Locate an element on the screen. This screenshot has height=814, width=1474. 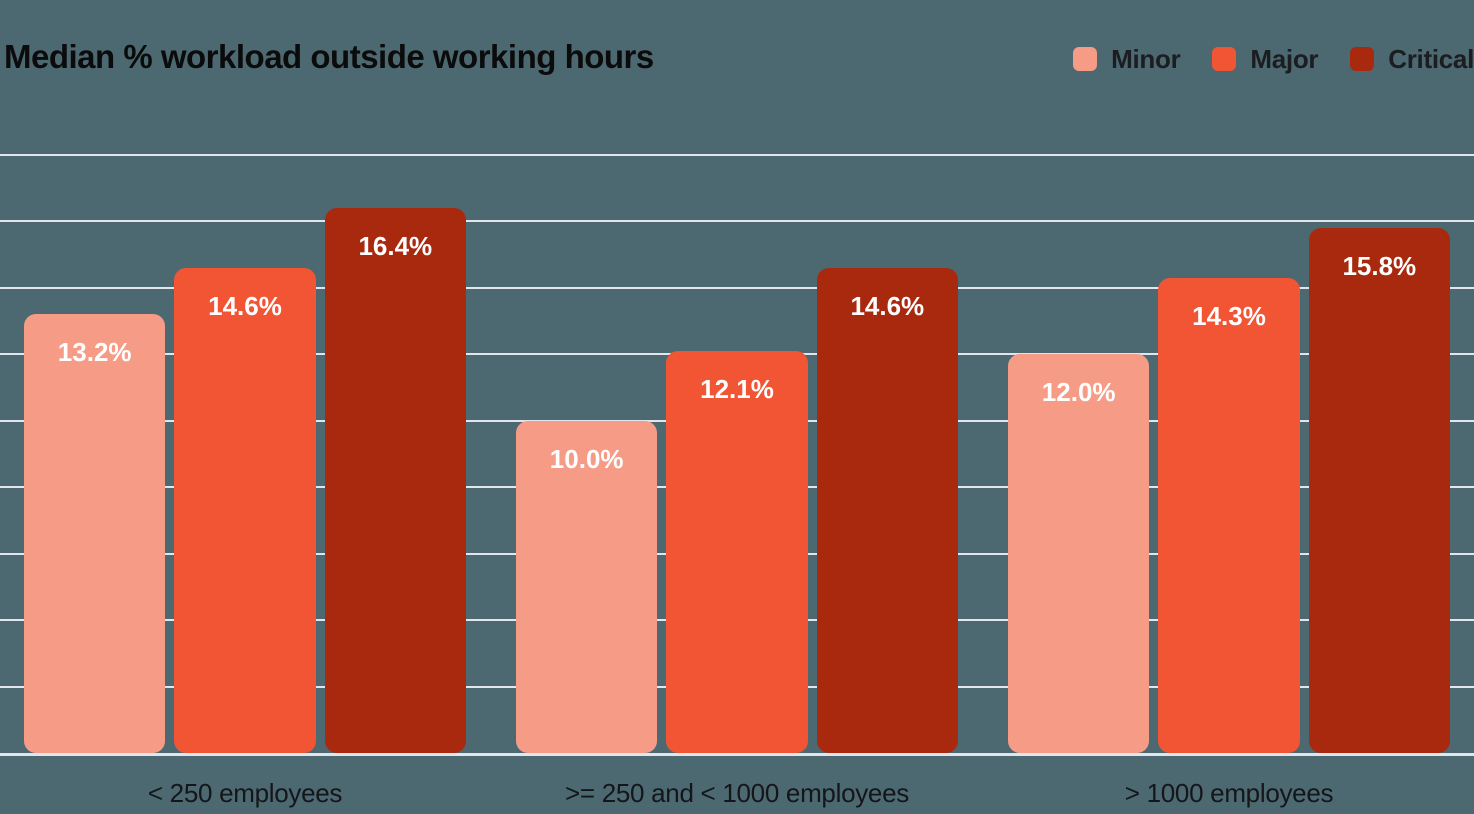
chart-title: Median % workload outside working hours is located at coordinates (329, 56).